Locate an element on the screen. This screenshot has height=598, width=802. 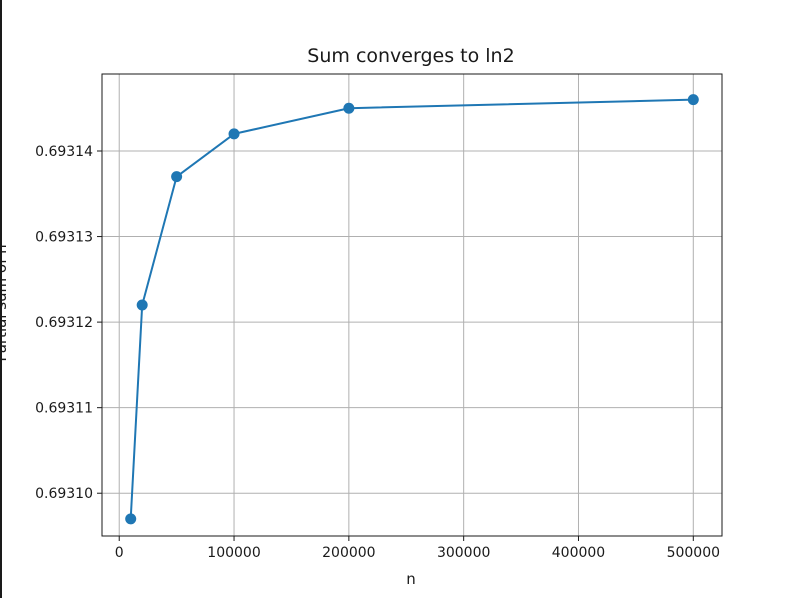
y-tick-label: 0.69313 is located at coordinates (64, 238).